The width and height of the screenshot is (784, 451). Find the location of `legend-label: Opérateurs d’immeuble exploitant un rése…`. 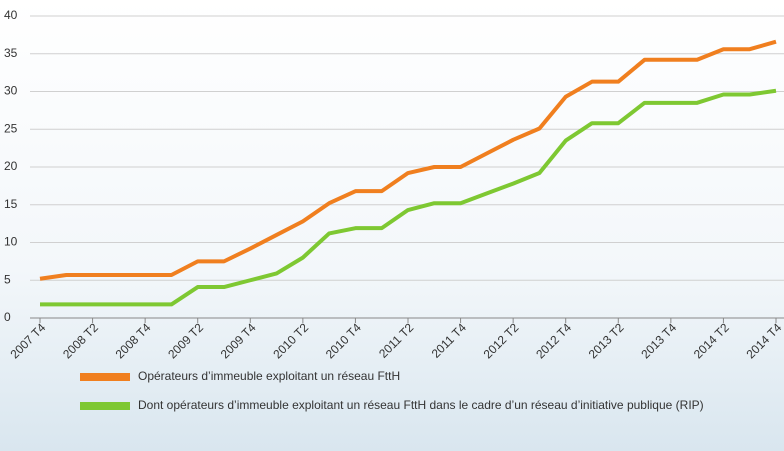

legend-label: Opérateurs d’immeuble exploitant un rése… is located at coordinates (269, 376).